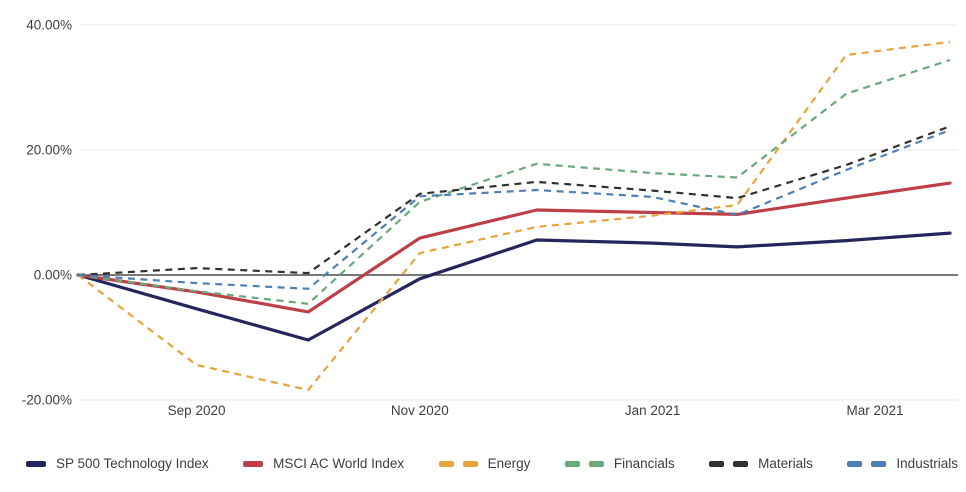  What do you see at coordinates (509, 463) in the screenshot?
I see `legend-label: Energy` at bounding box center [509, 463].